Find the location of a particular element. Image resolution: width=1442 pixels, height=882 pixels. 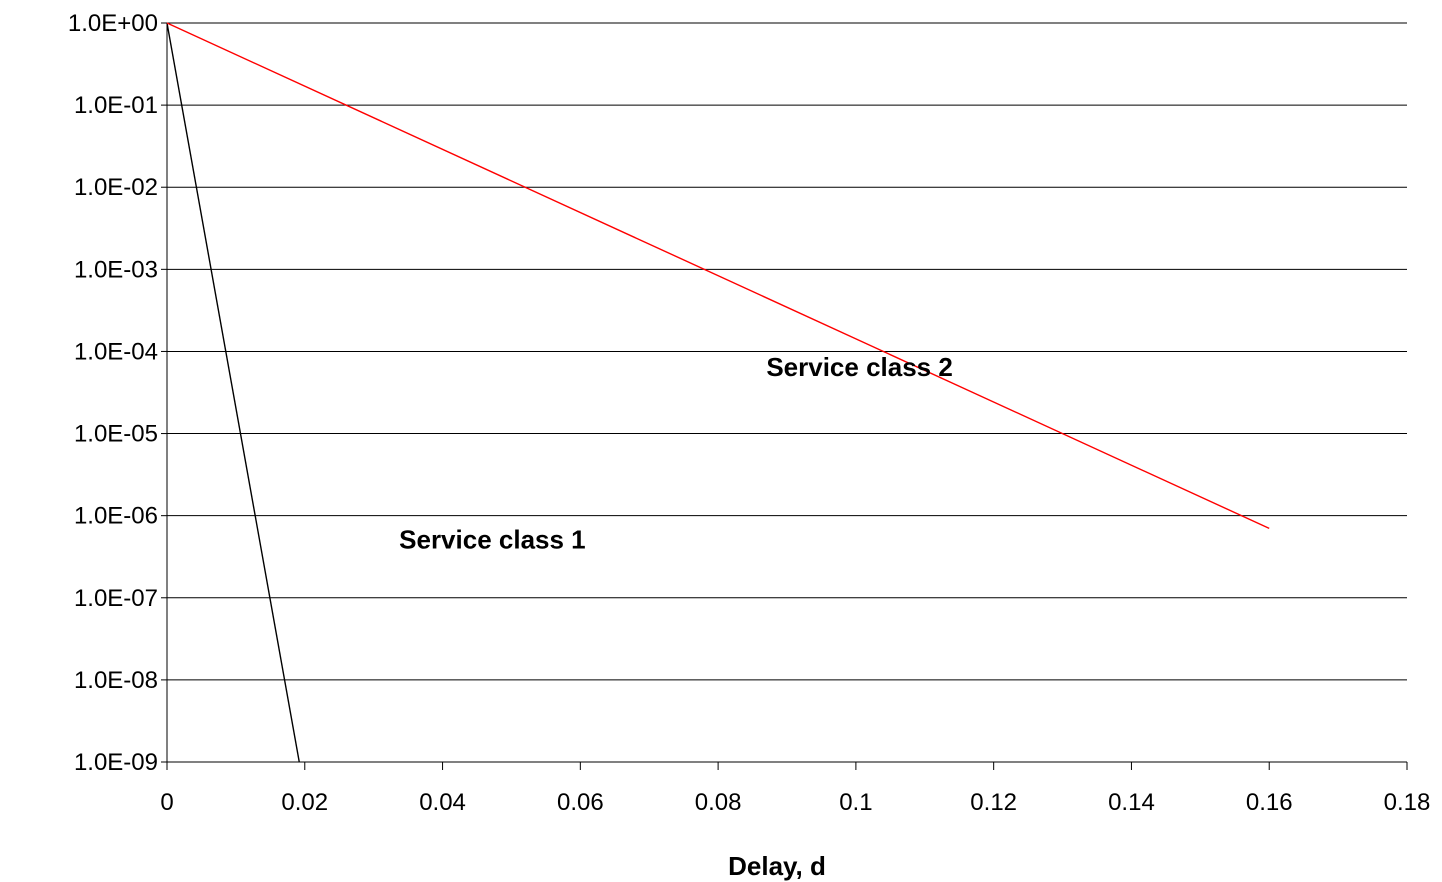

y-tick-label: 1.0E-04 is located at coordinates (116, 351).